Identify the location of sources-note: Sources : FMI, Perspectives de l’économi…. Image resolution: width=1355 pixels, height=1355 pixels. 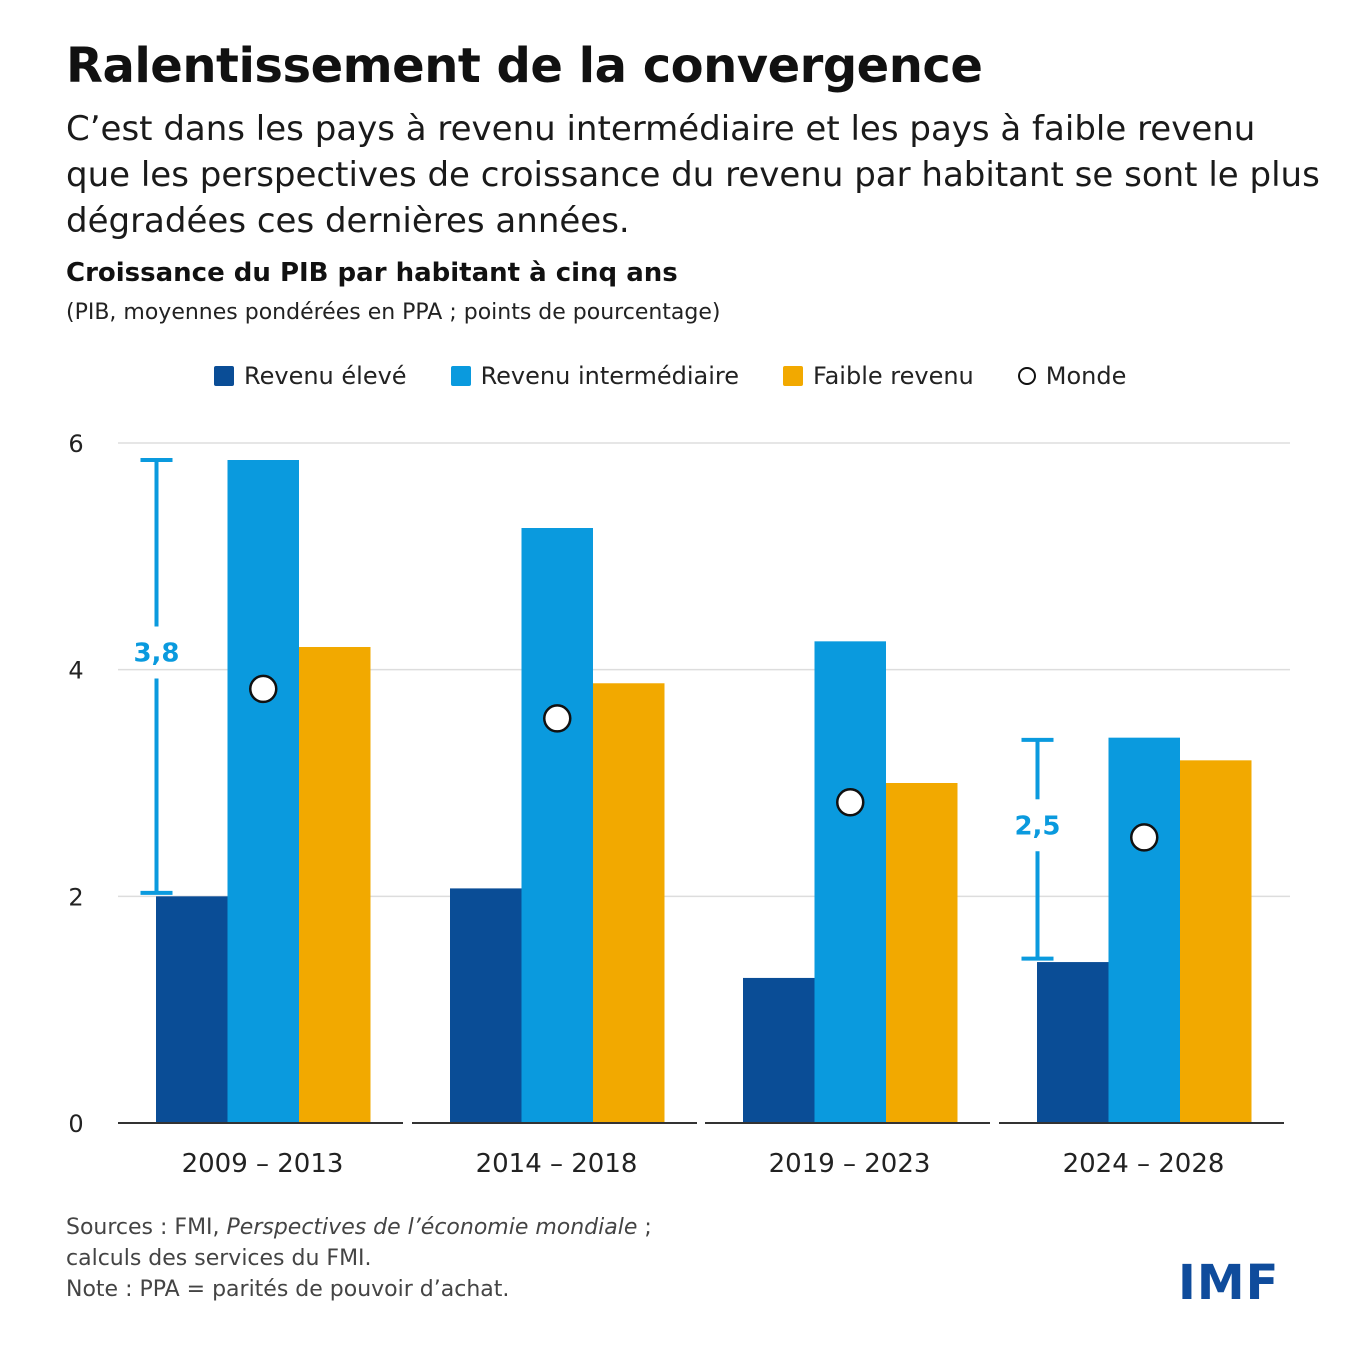
(359, 1258).